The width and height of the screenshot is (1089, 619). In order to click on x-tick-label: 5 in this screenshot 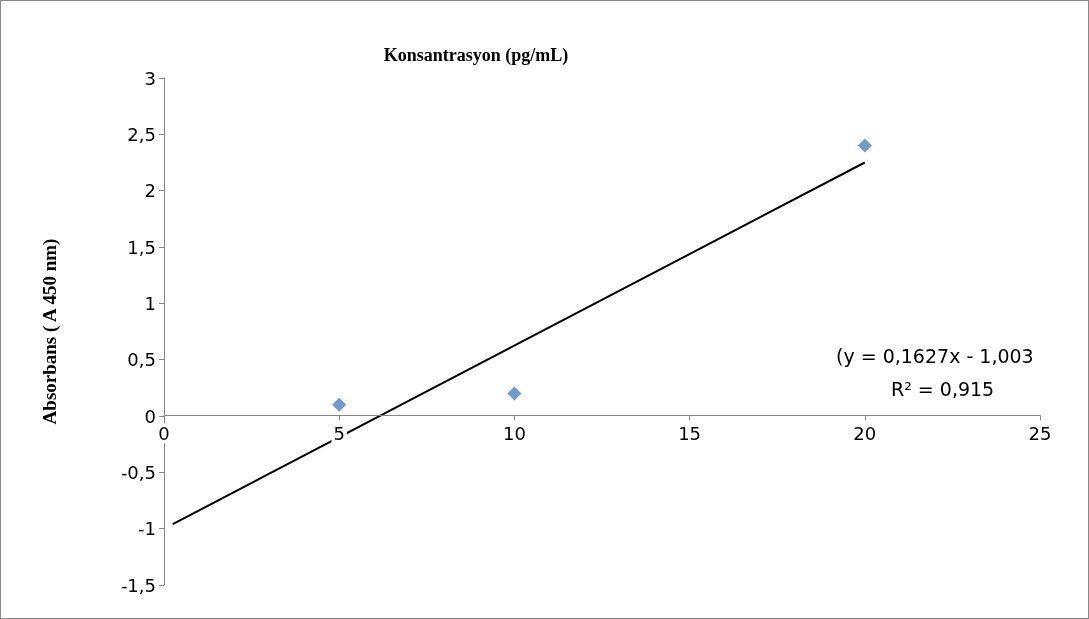, I will do `click(339, 433)`.